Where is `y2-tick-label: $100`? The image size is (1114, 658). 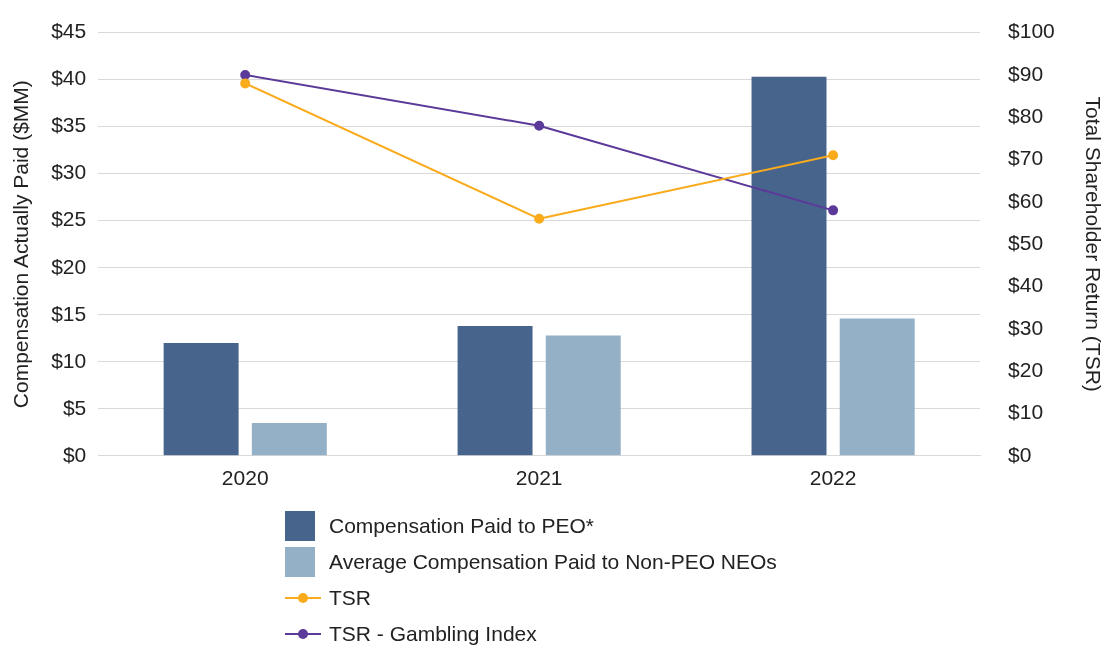
y2-tick-label: $100 is located at coordinates (1031, 31).